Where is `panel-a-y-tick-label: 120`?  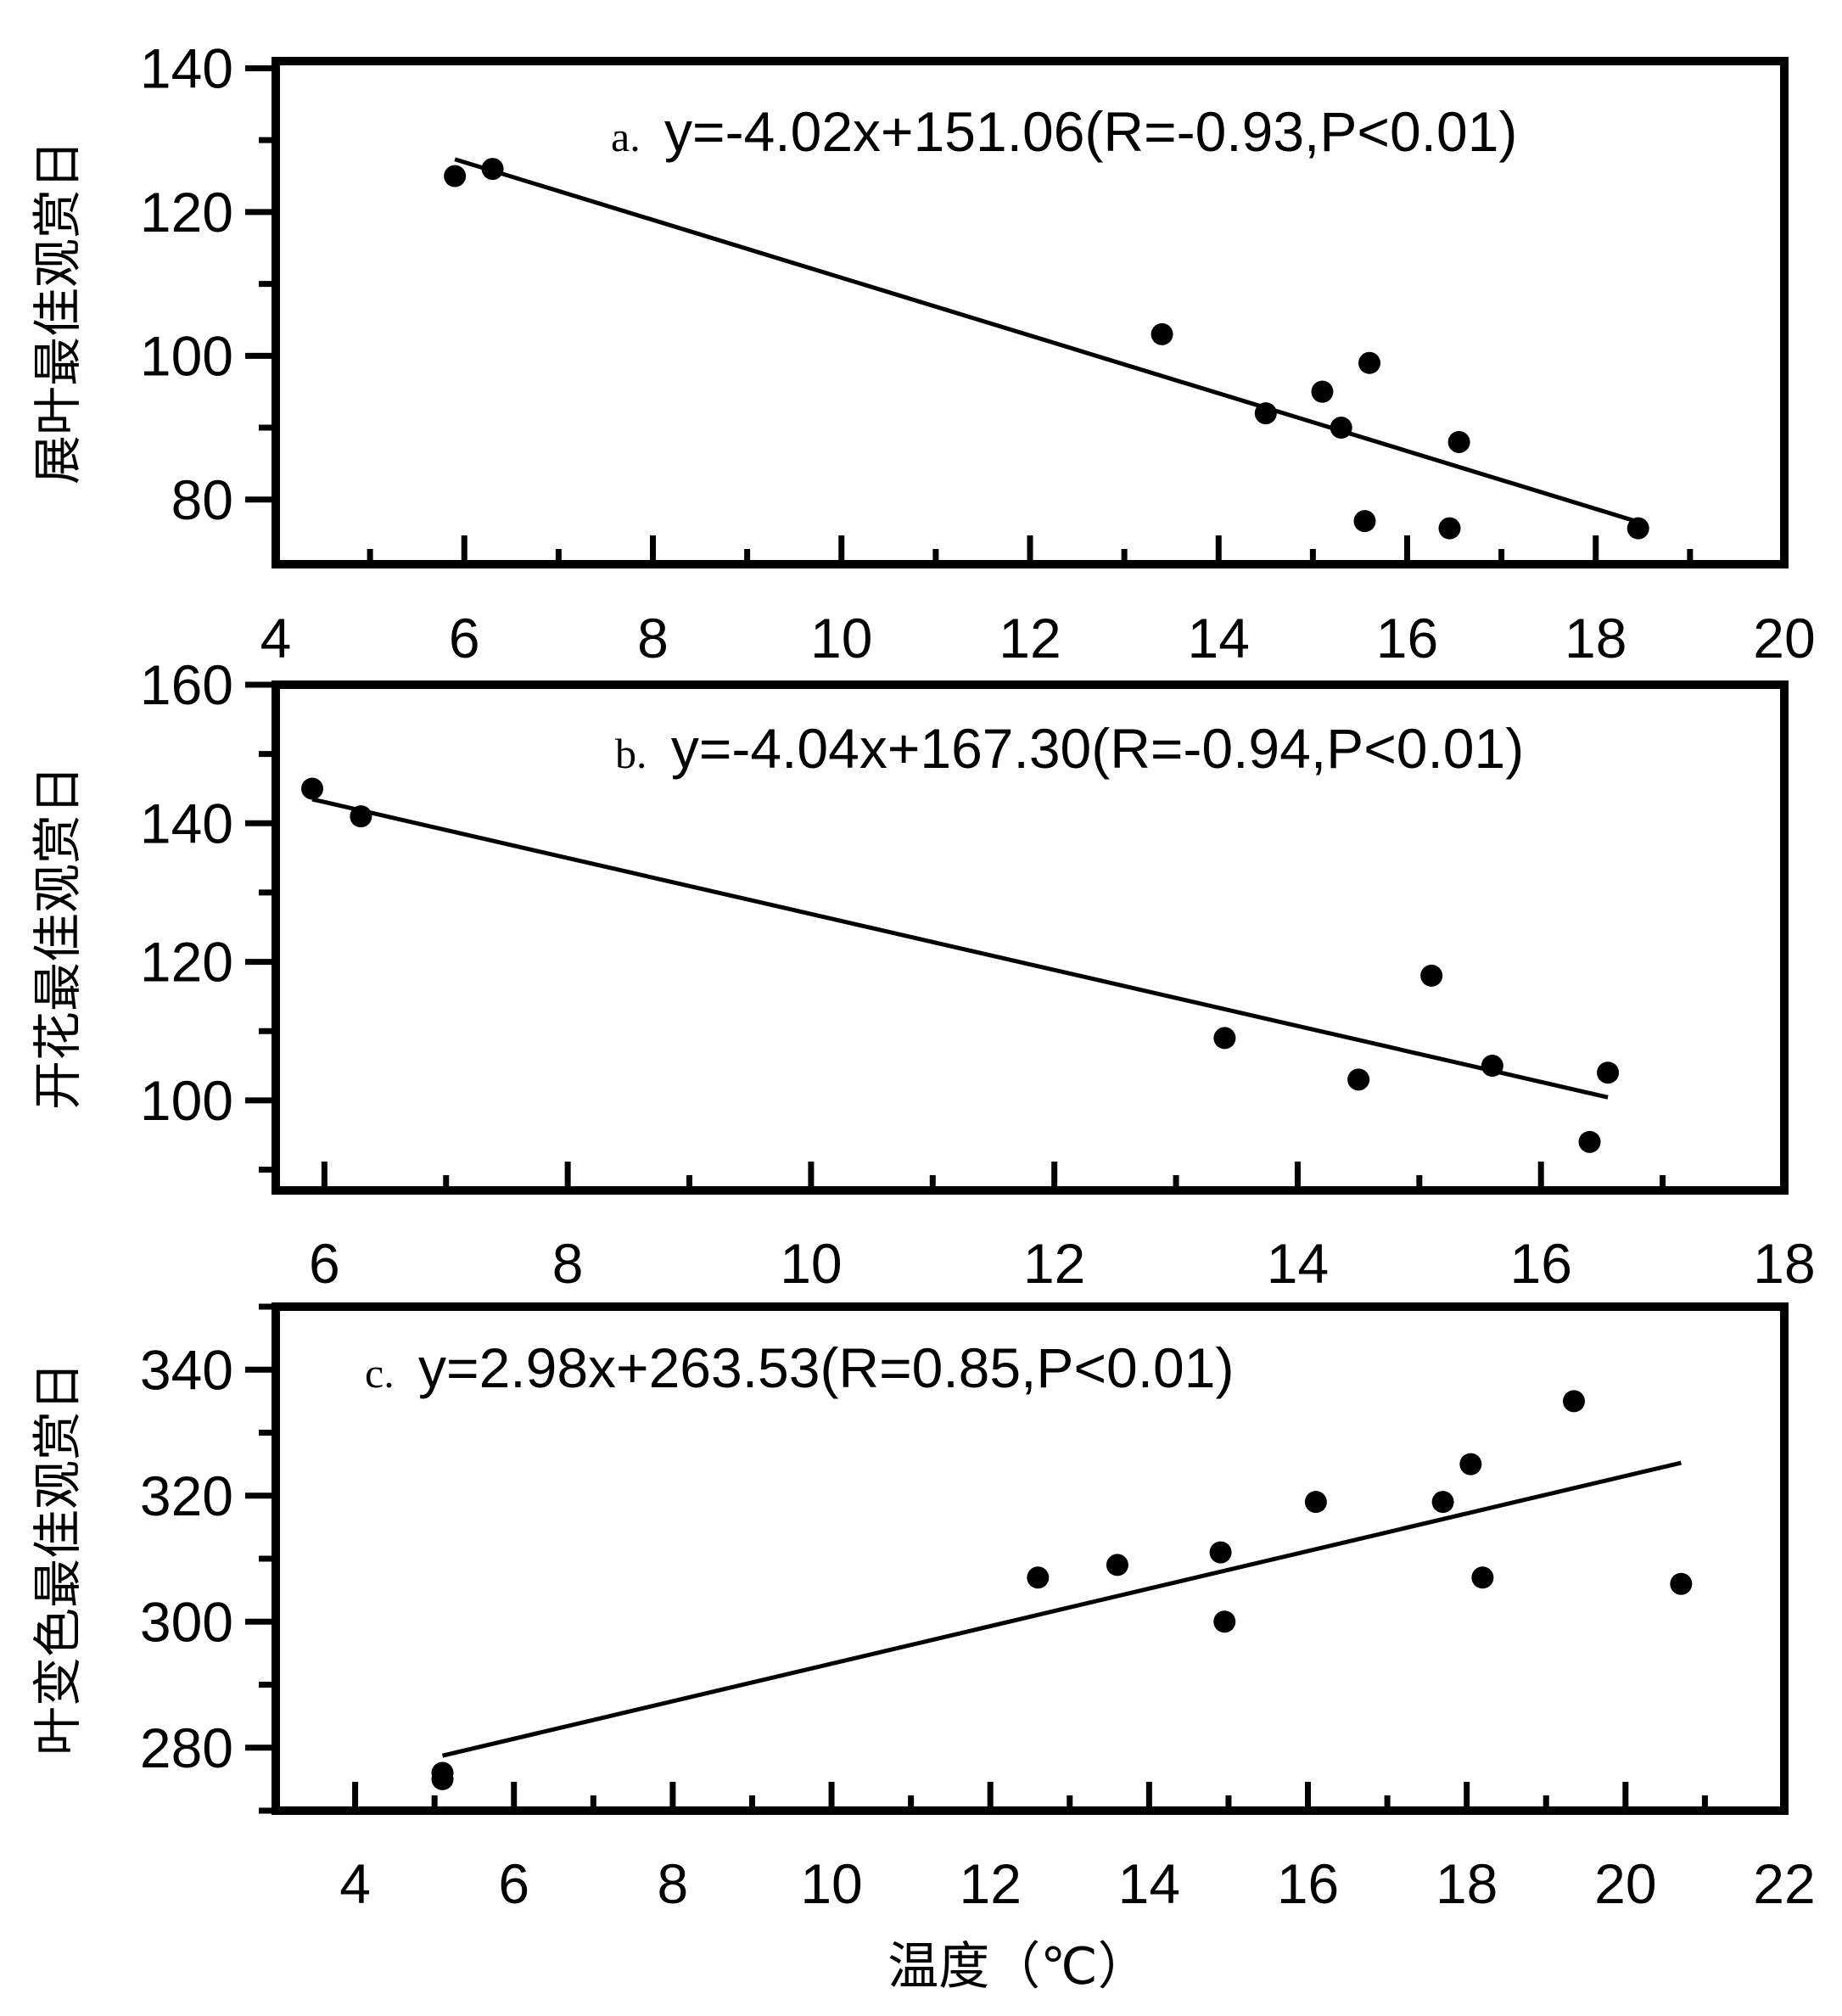 panel-a-y-tick-label: 120 is located at coordinates (186, 213).